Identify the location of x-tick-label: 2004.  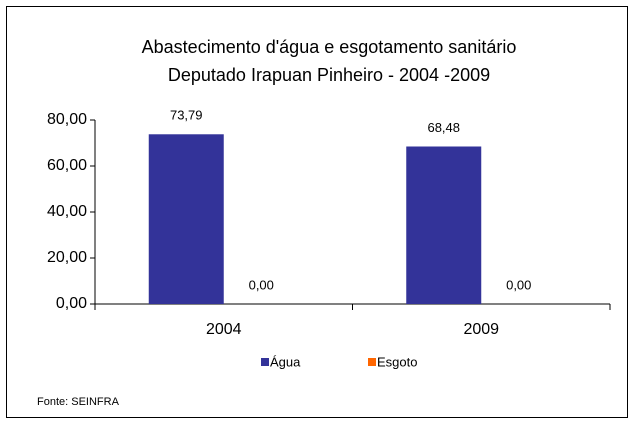
(224, 329).